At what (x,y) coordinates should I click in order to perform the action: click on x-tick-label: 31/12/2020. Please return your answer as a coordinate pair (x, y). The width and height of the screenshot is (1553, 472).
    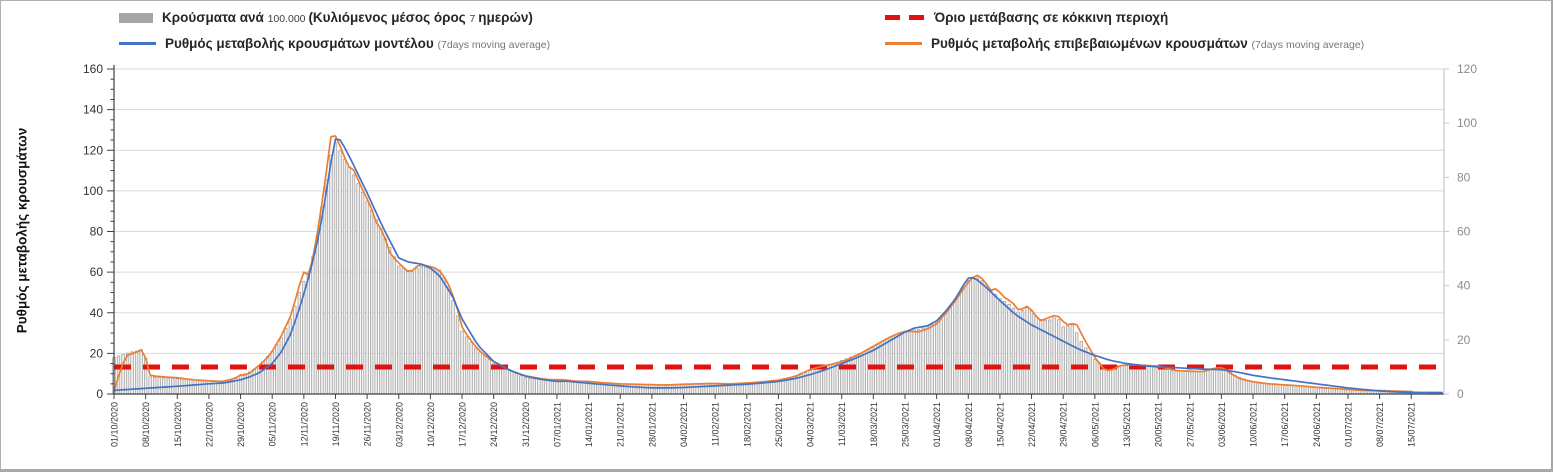
    Looking at the image, I should click on (526, 424).